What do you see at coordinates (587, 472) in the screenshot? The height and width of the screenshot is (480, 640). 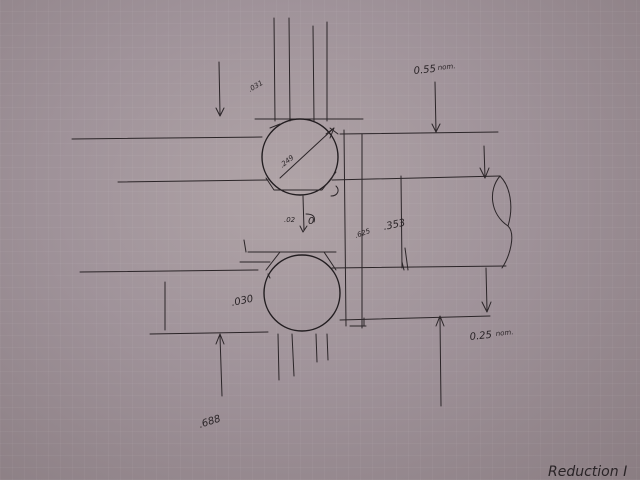 I see `corner-caption: Reduction I` at bounding box center [587, 472].